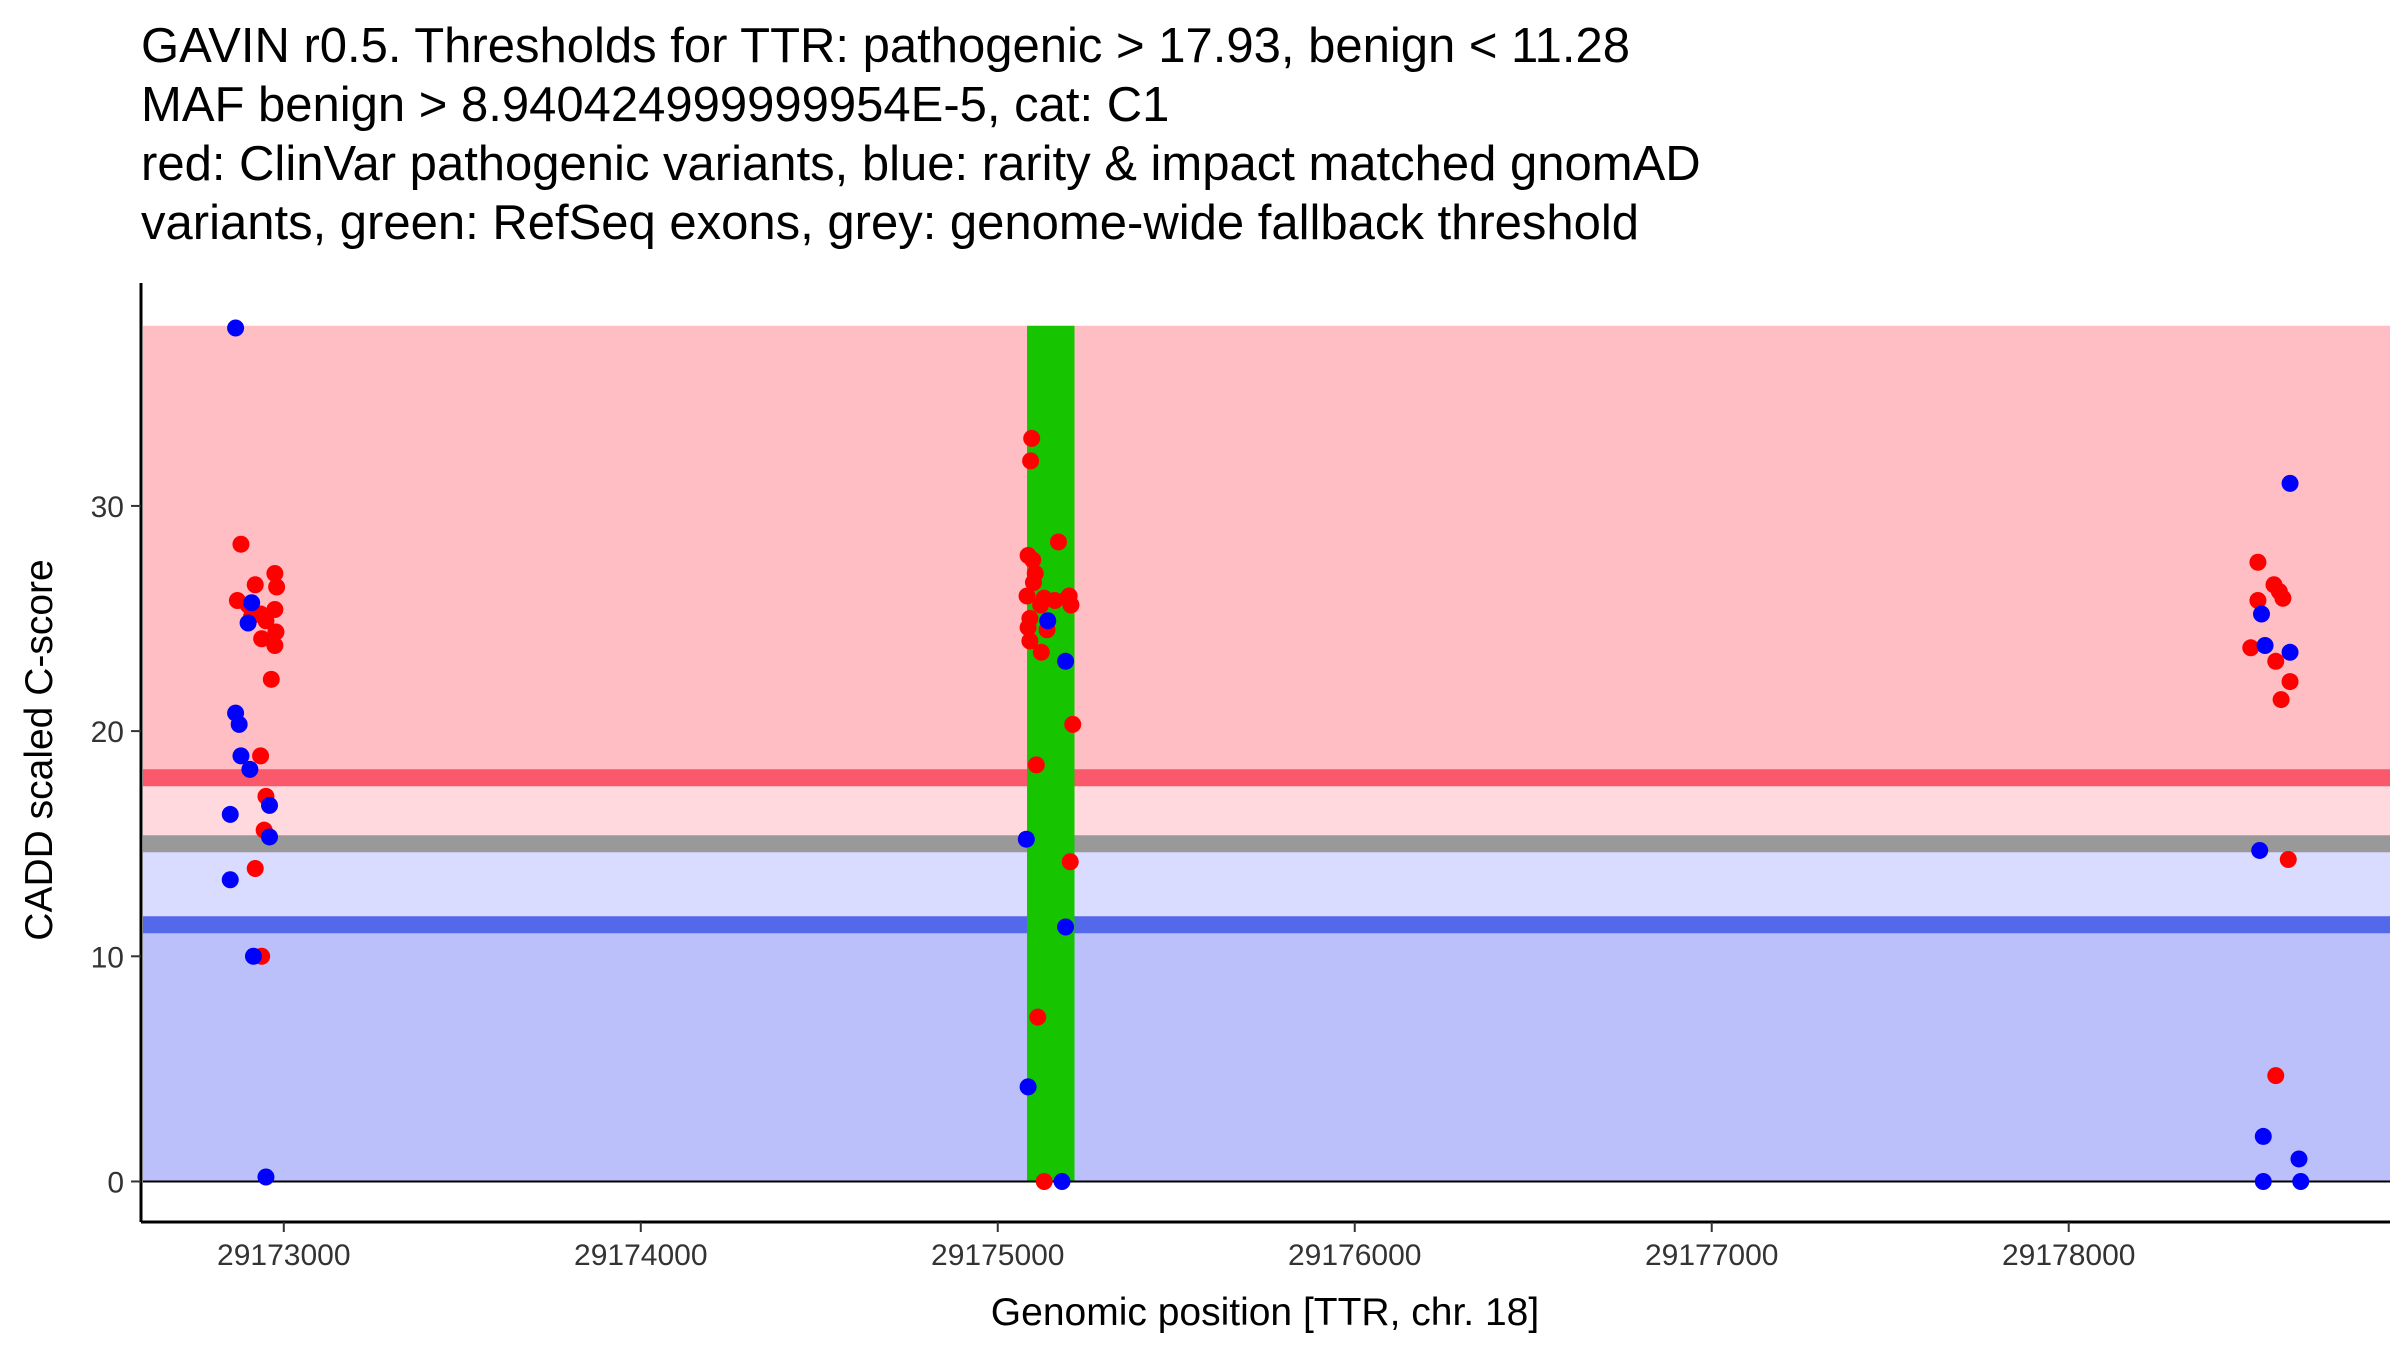 This screenshot has width=2400, height=1350. What do you see at coordinates (1265, 1312) in the screenshot?
I see `x-axis-label: Genomic position [TTR, chr. 18]` at bounding box center [1265, 1312].